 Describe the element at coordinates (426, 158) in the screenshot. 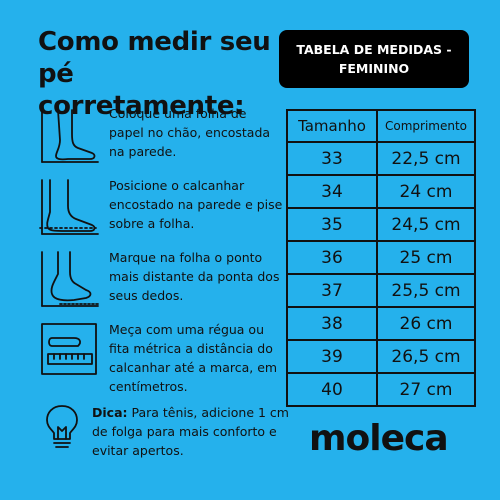

I see `length-cell: 22,5 cm` at that location.